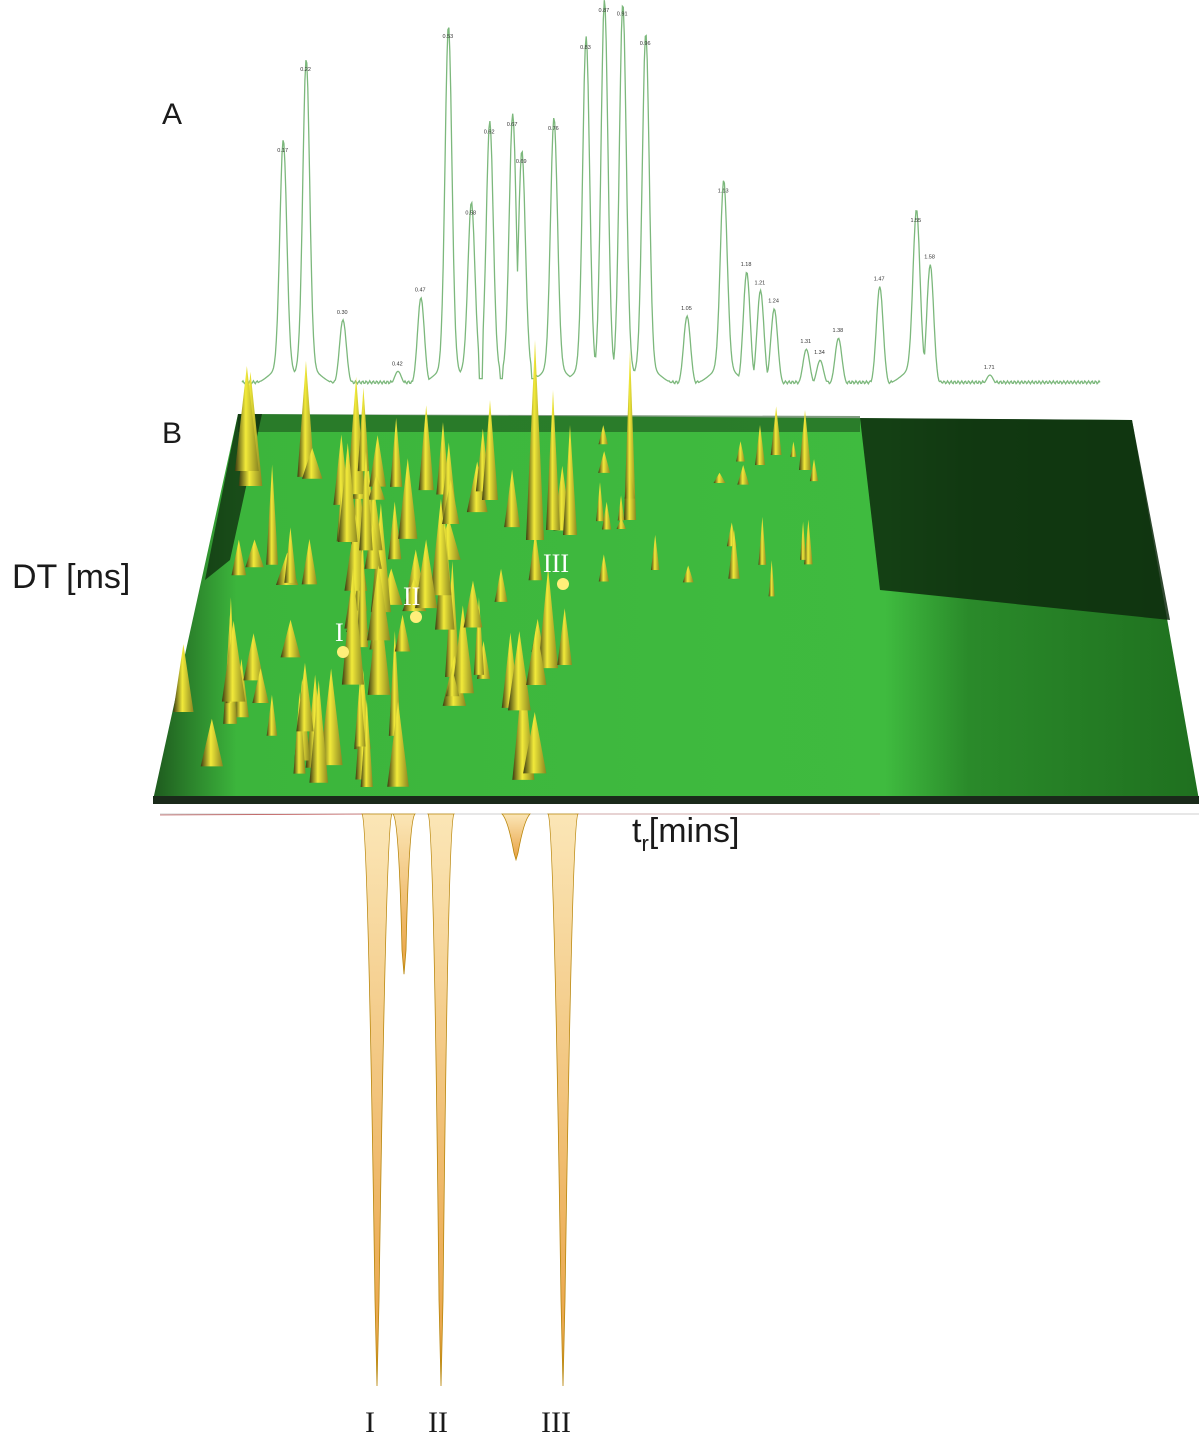  Describe the element at coordinates (470, 1100) in the screenshot. I see `chromatogram-c-peaks` at that location.